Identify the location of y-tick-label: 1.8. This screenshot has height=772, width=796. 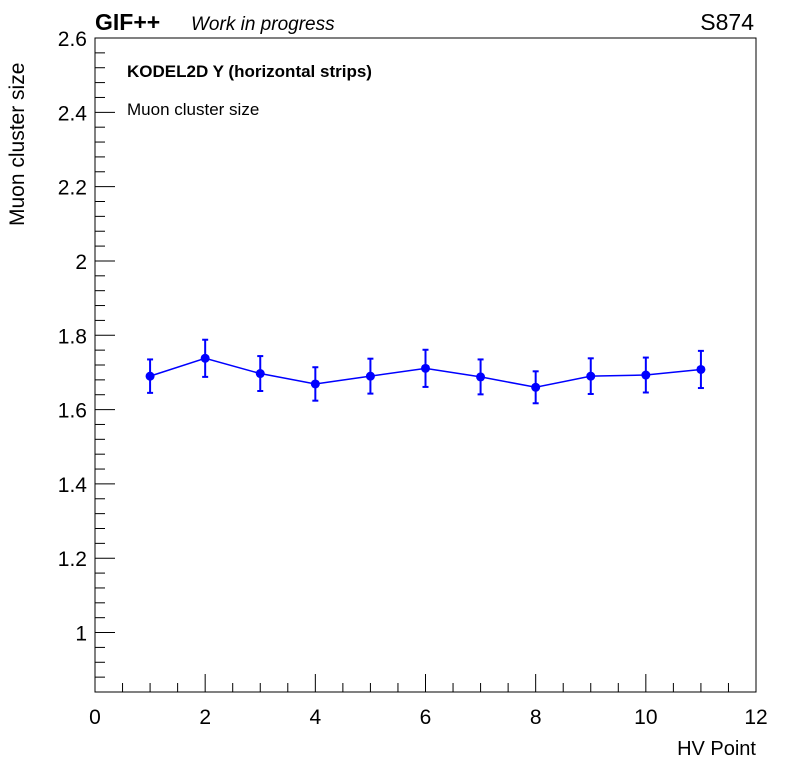
(72, 336).